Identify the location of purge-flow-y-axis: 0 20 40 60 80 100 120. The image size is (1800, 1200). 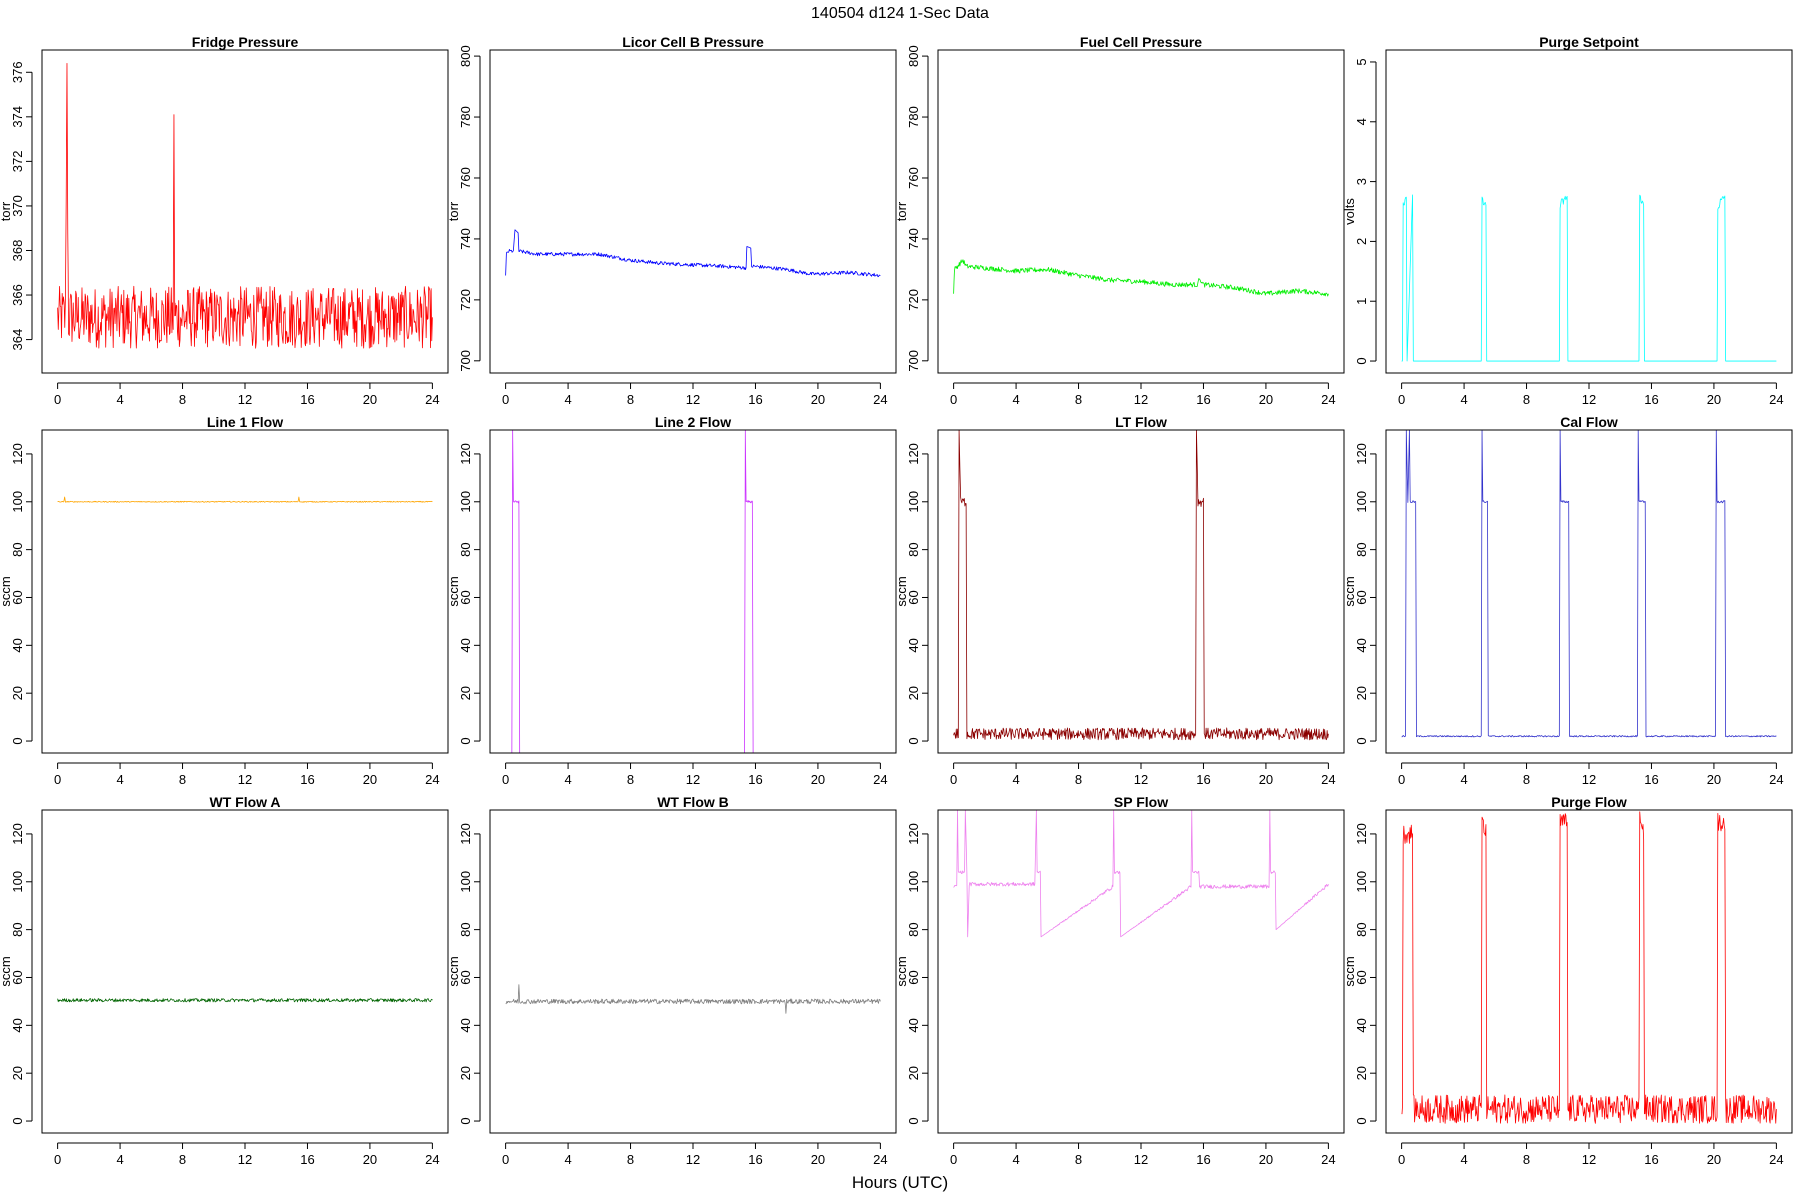
(1365, 974).